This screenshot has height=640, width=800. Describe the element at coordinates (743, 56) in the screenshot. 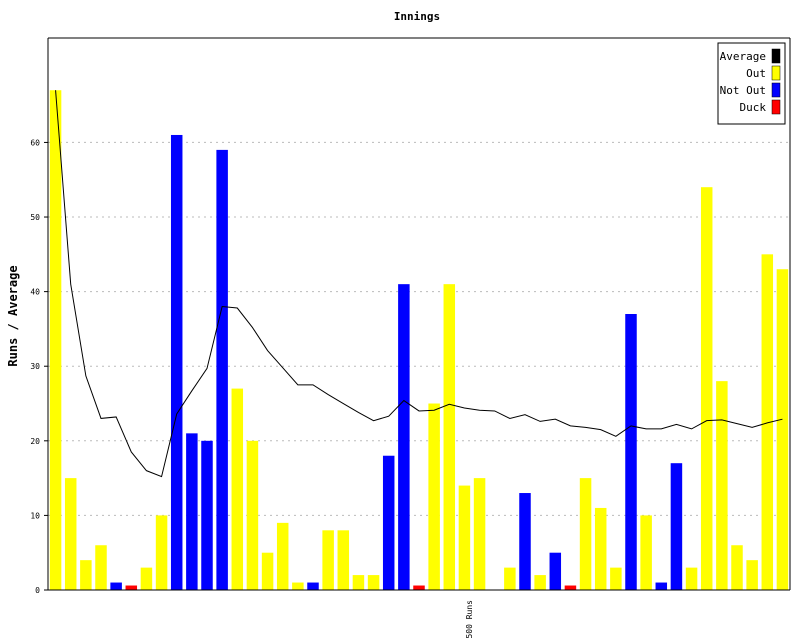

I see `legend-label: Average` at that location.